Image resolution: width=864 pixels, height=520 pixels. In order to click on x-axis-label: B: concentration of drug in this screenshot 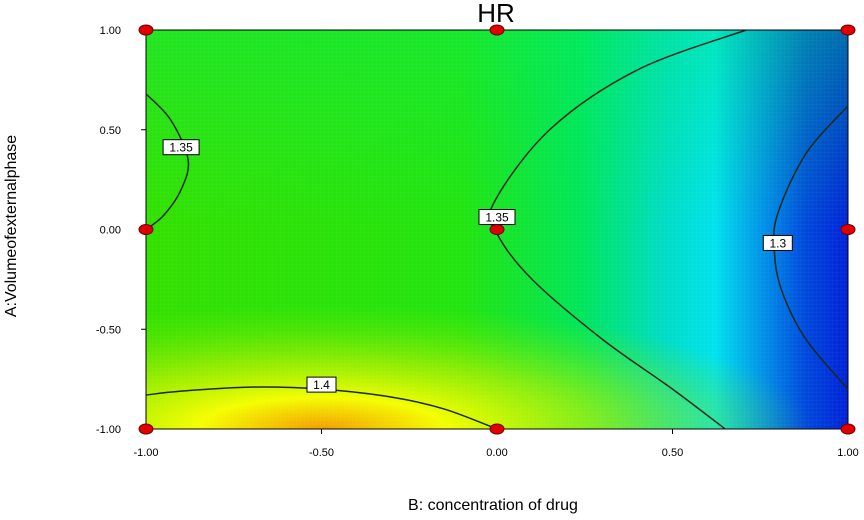, I will do `click(493, 505)`.